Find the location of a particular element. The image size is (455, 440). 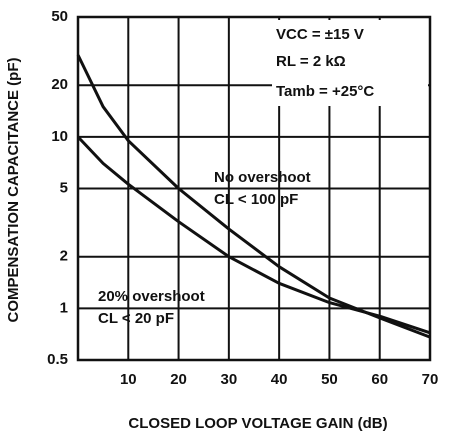

y-tick-label: 1 is located at coordinates (64, 307).